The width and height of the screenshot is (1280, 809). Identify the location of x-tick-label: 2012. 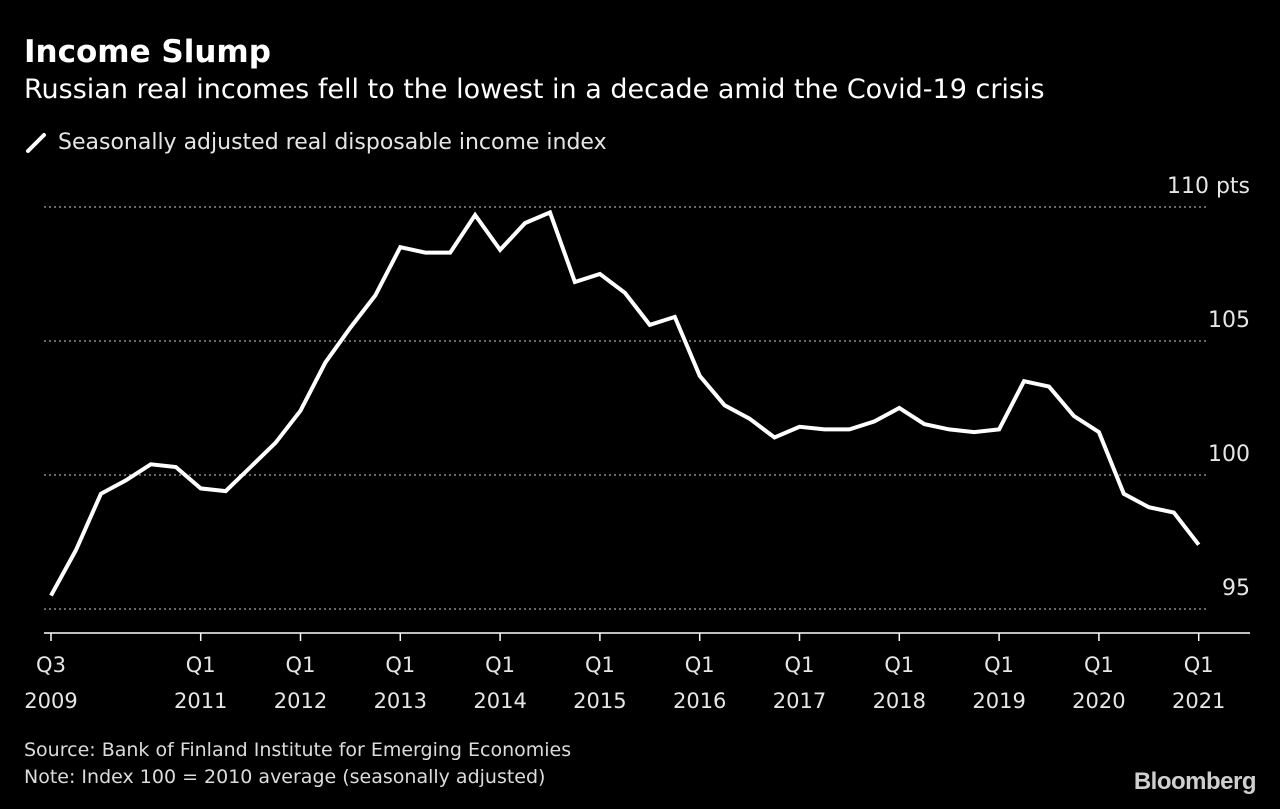
(300, 701).